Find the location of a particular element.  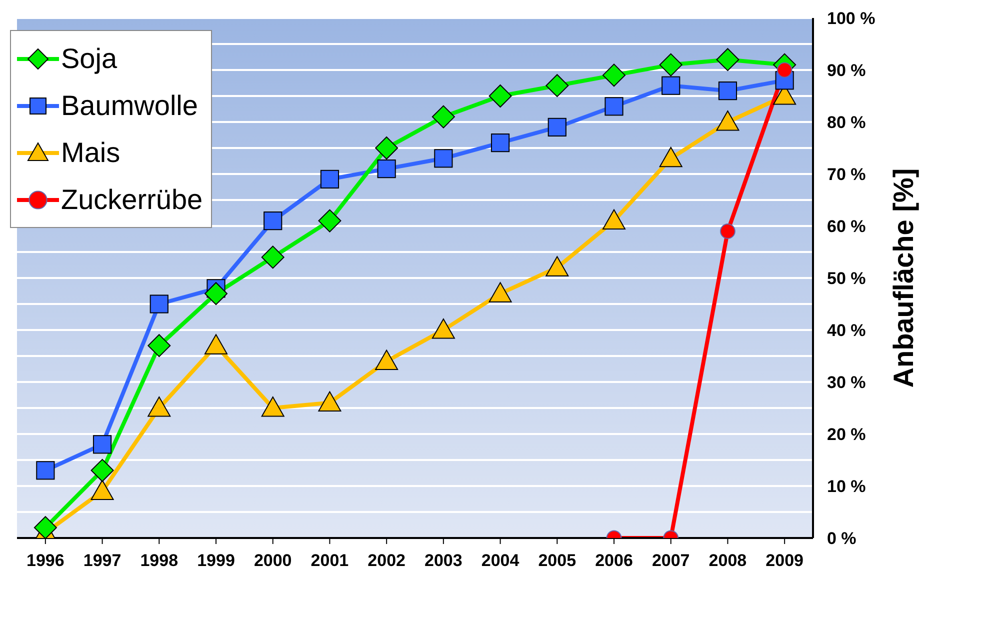

x-tick-label: 1998 is located at coordinates (159, 560).